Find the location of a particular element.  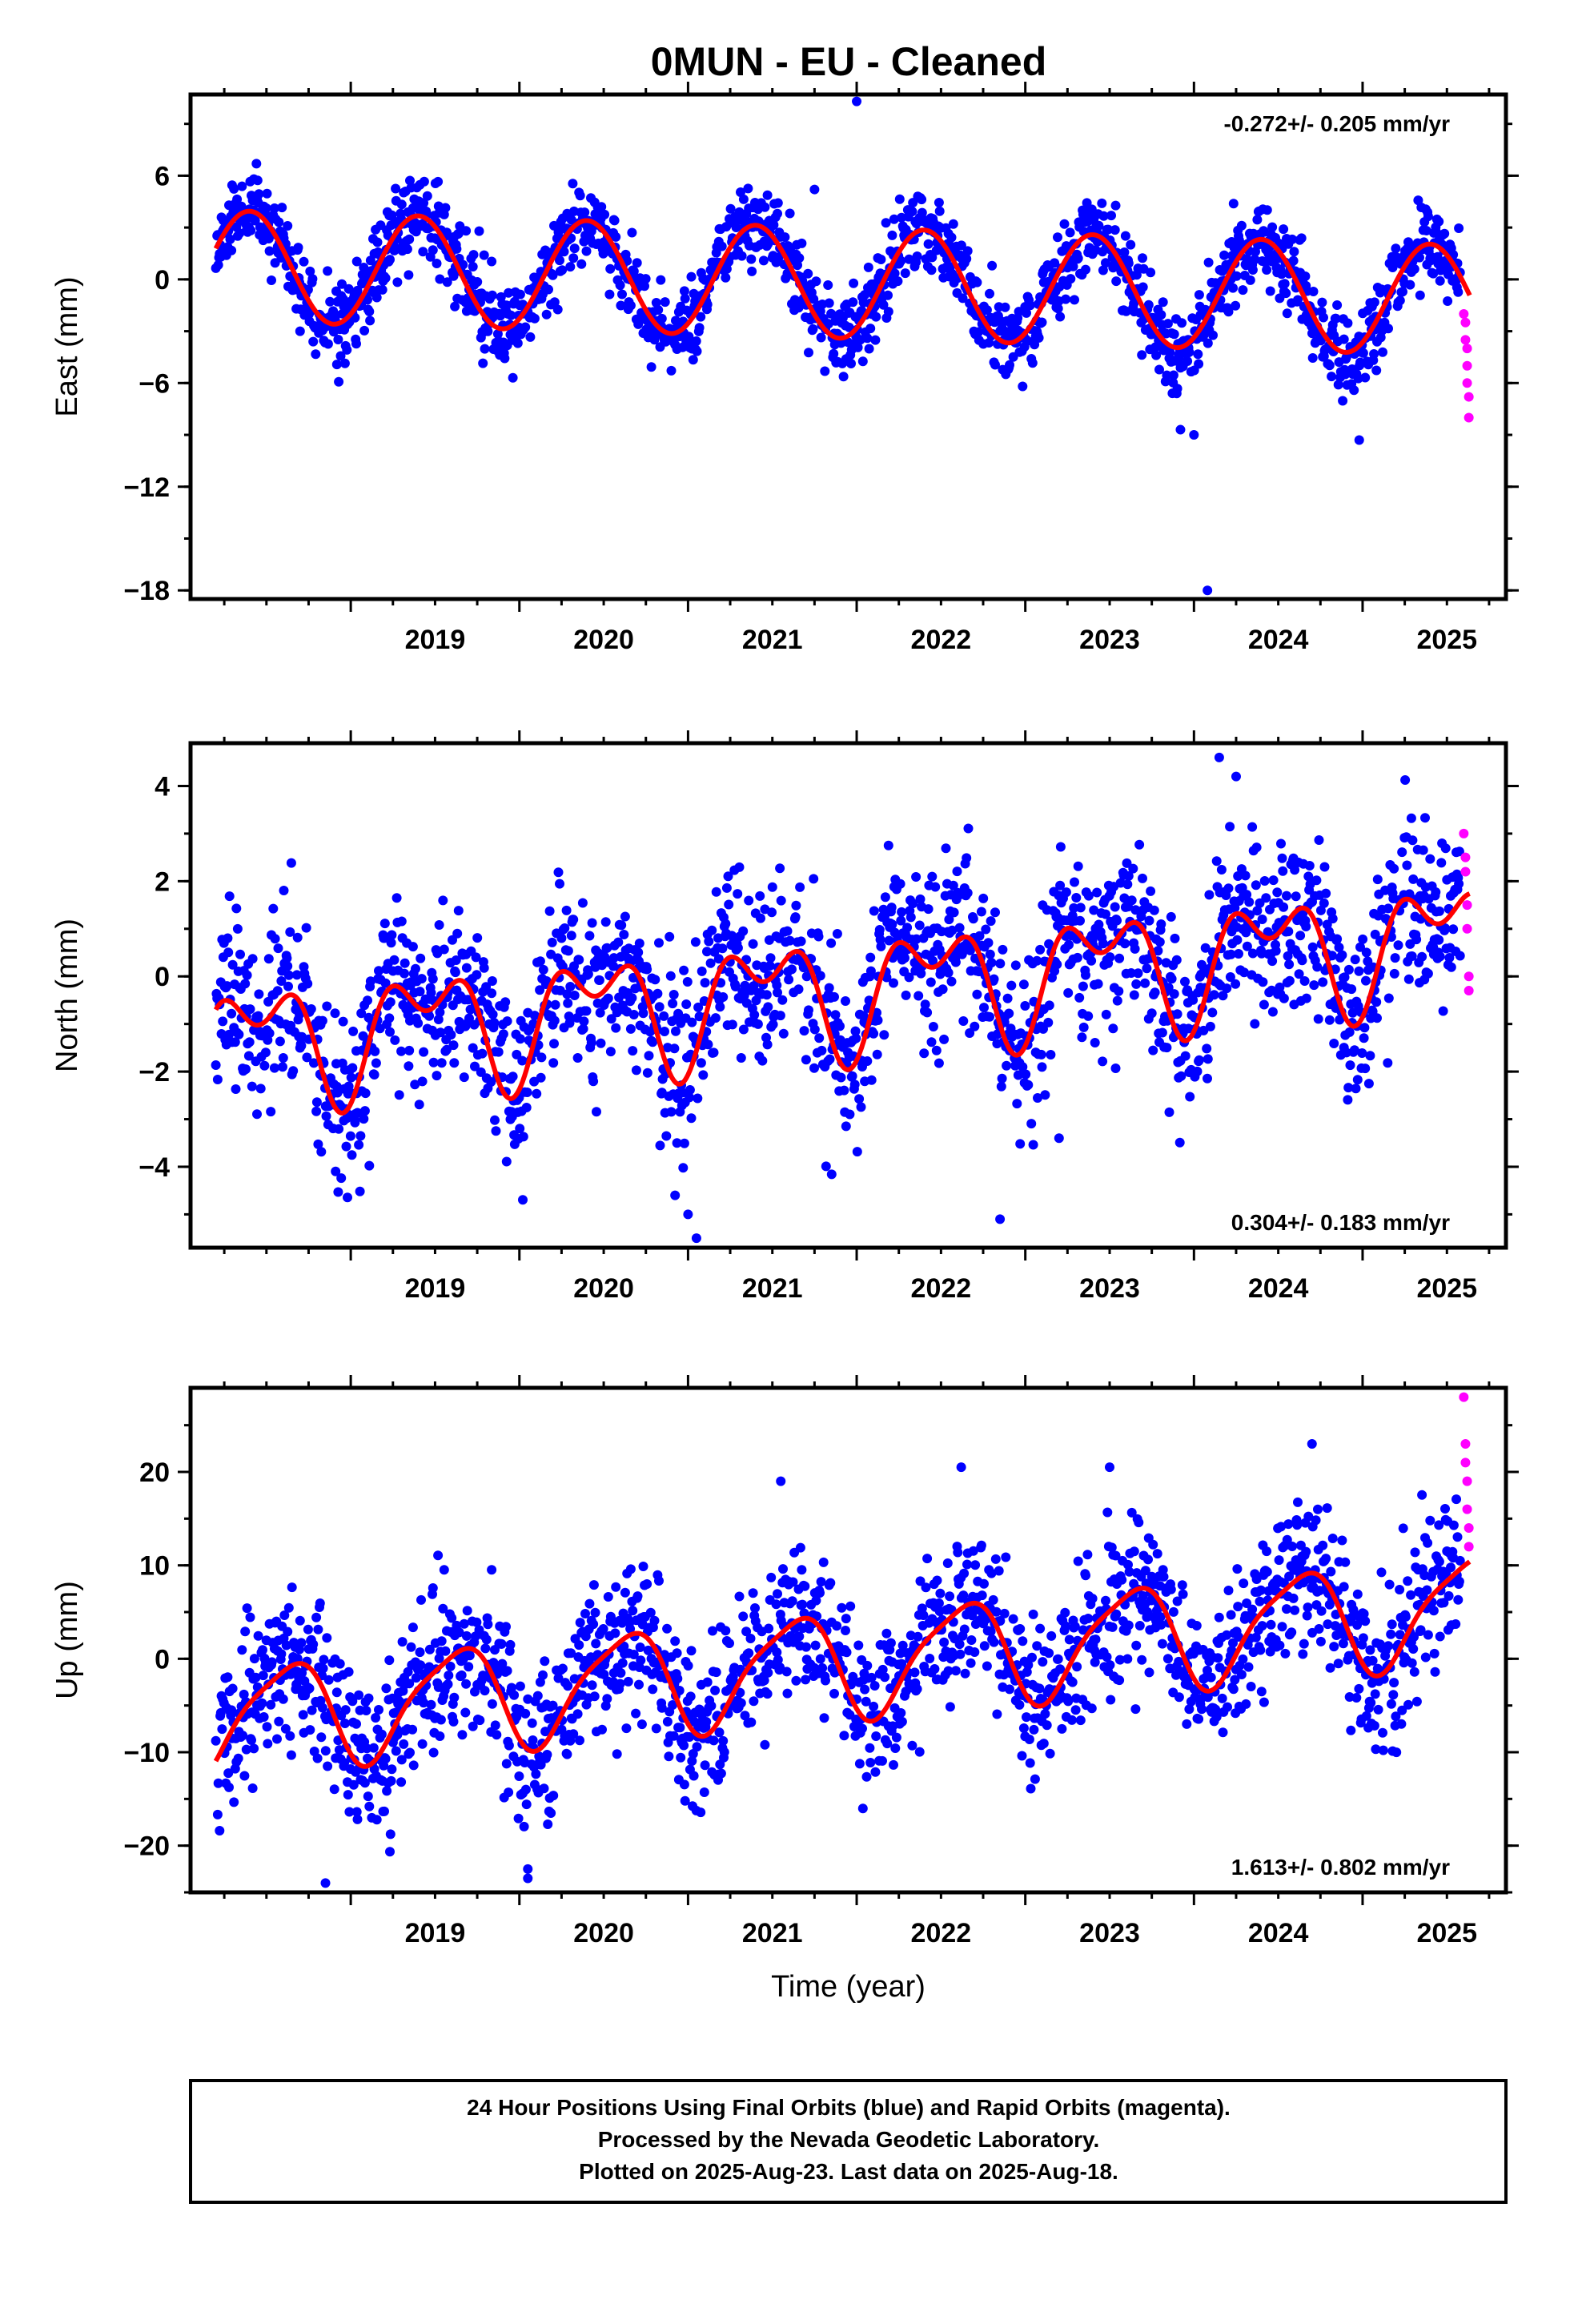

y-axis-label: East (mm) is located at coordinates (67, 346).